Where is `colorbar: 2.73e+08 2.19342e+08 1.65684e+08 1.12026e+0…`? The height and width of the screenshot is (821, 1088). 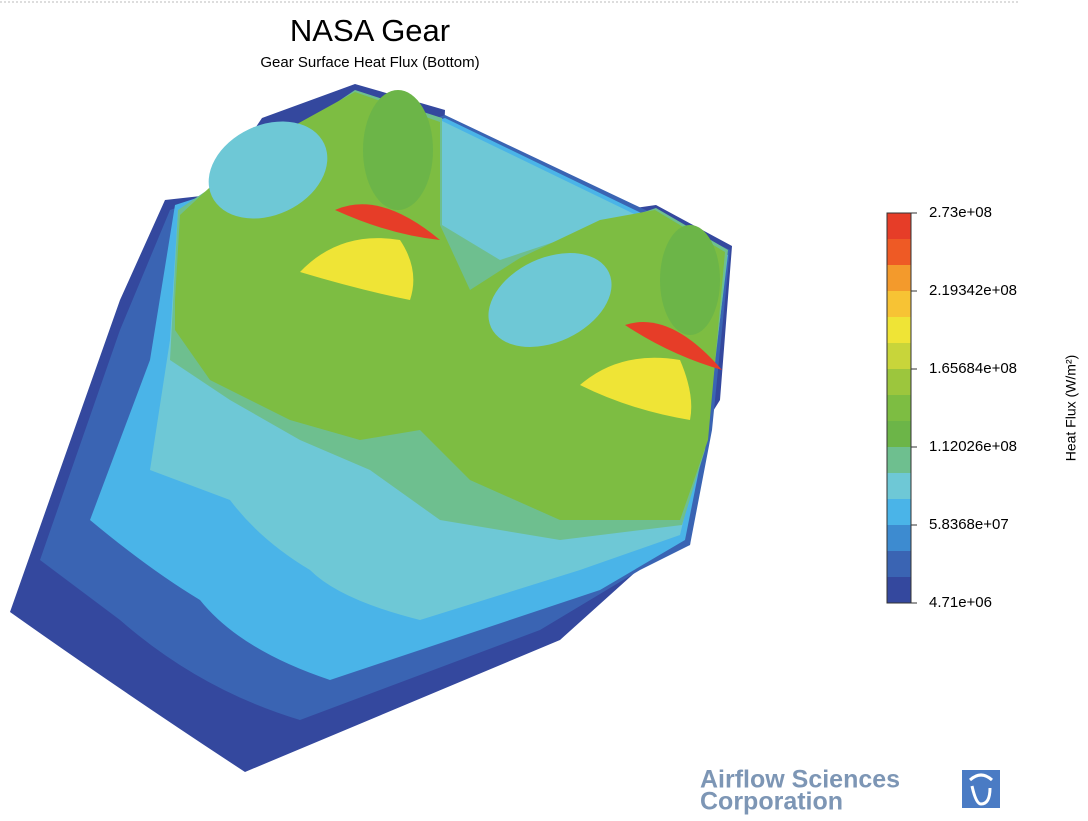 colorbar: 2.73e+08 2.19342e+08 1.65684e+08 1.12026e+0… is located at coordinates (951, 407).